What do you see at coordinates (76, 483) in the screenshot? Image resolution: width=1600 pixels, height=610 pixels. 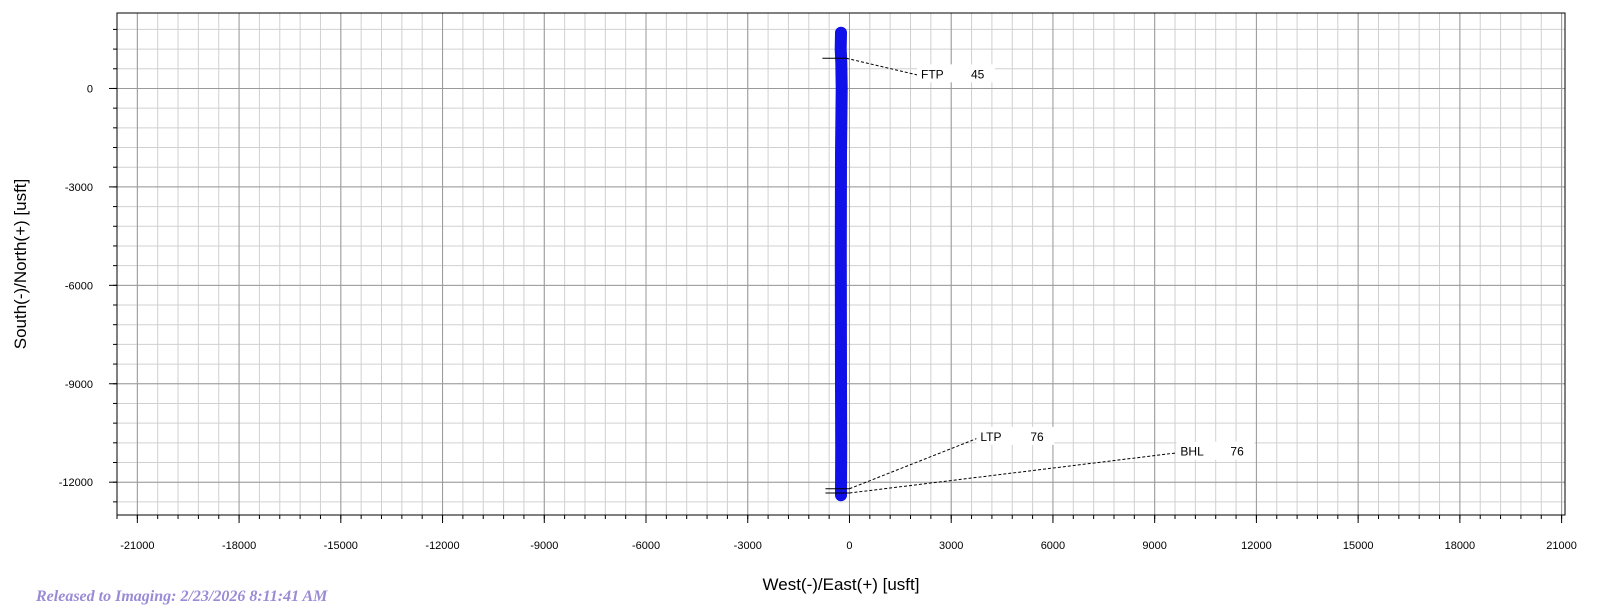 I see `y-tick-label: -12000` at bounding box center [76, 483].